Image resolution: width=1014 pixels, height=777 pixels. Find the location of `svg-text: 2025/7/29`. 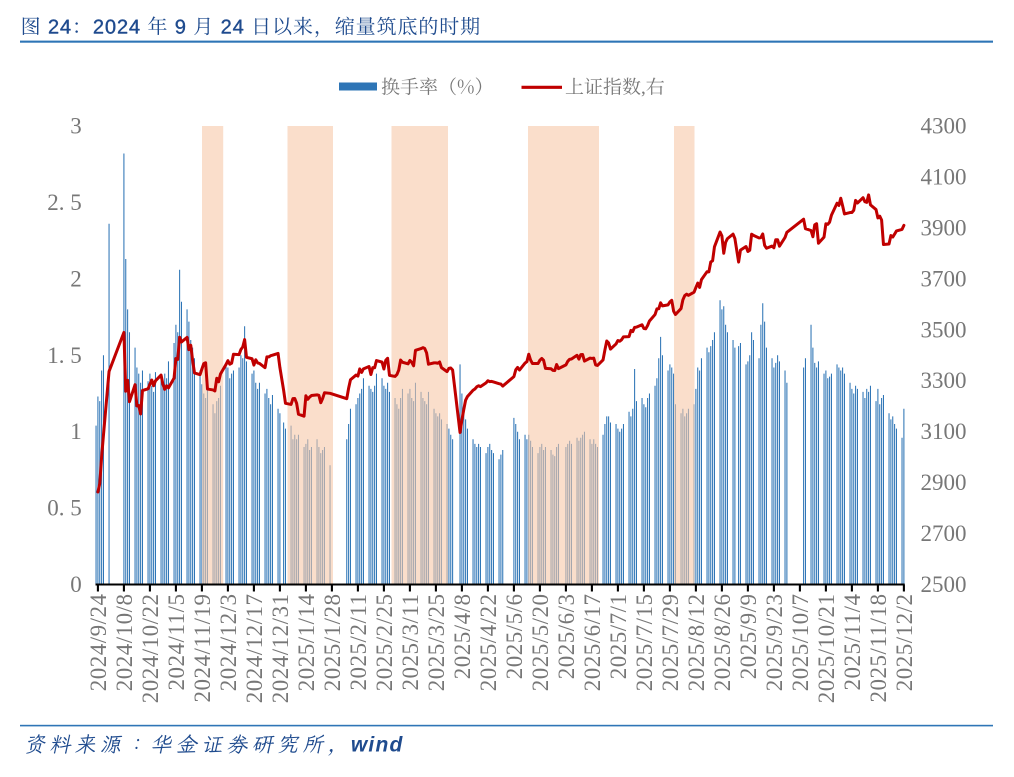

svg-text: 2025/7/29 is located at coordinates (670, 643).